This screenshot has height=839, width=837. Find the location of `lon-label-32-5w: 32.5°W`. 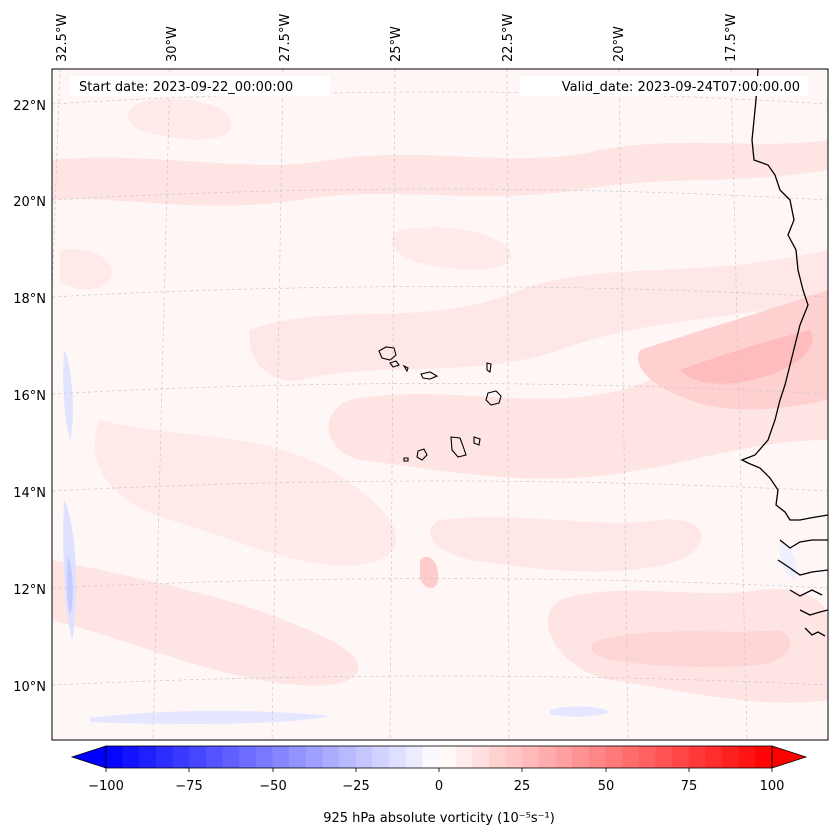

lon-label-32-5w: 32.5°W is located at coordinates (62, 38).